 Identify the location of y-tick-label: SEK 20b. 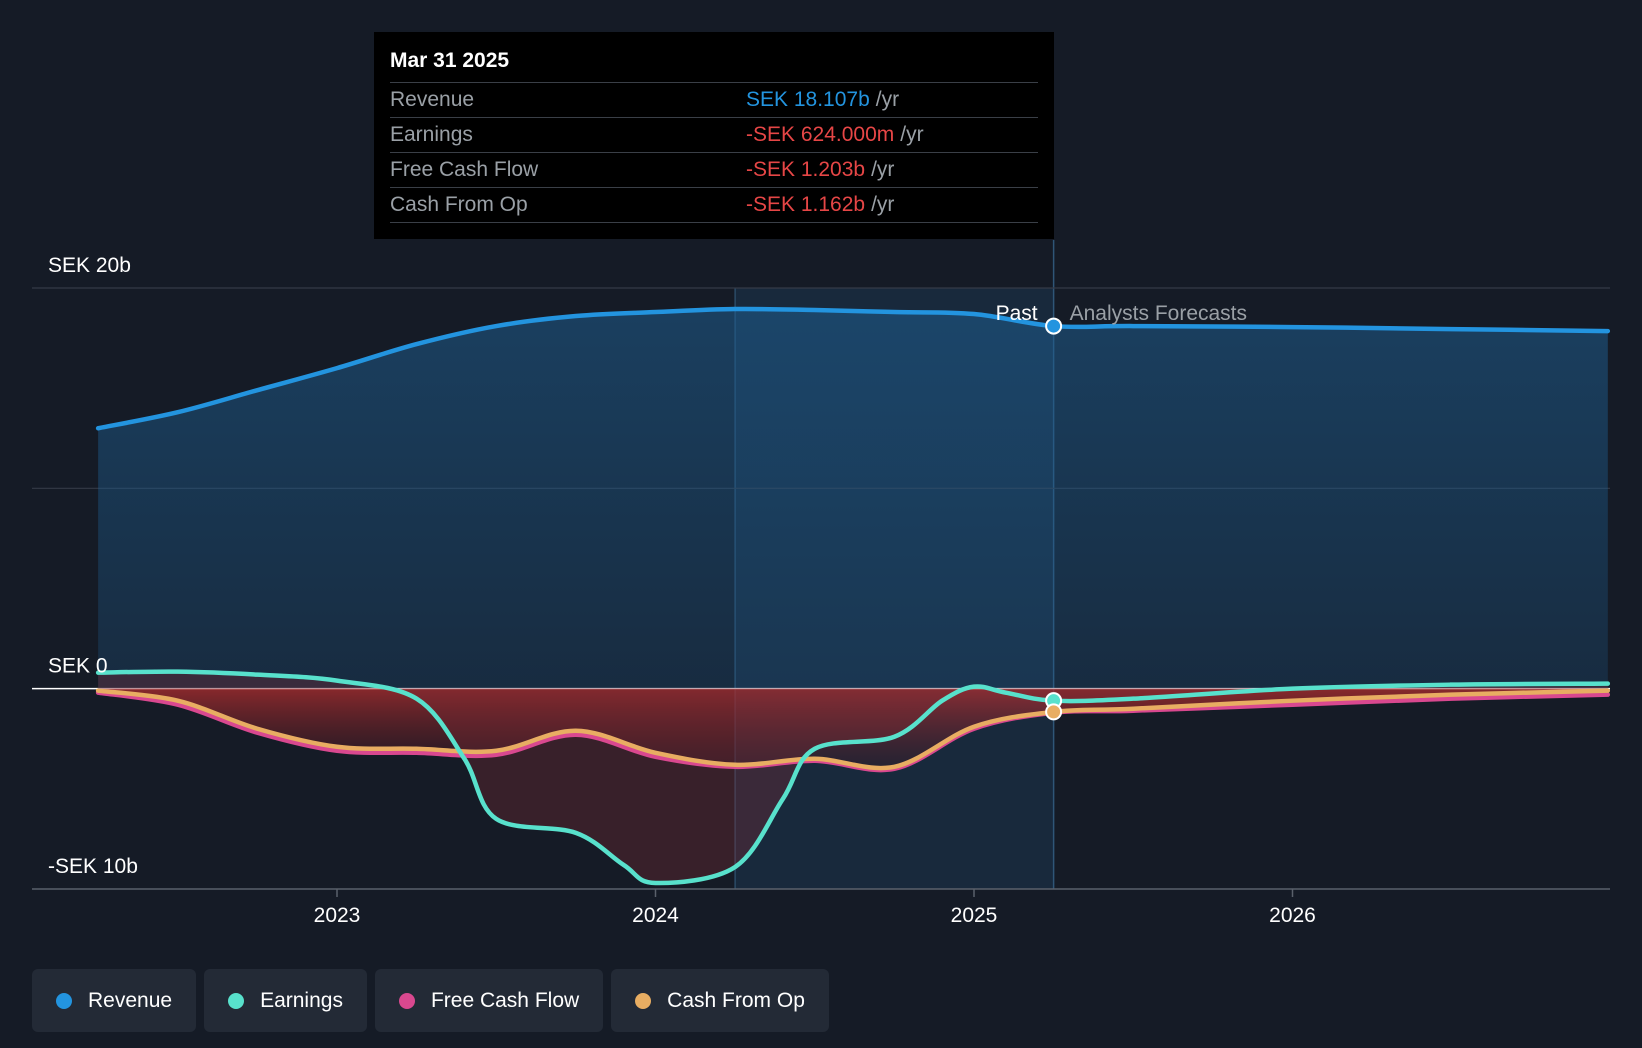
(89, 265).